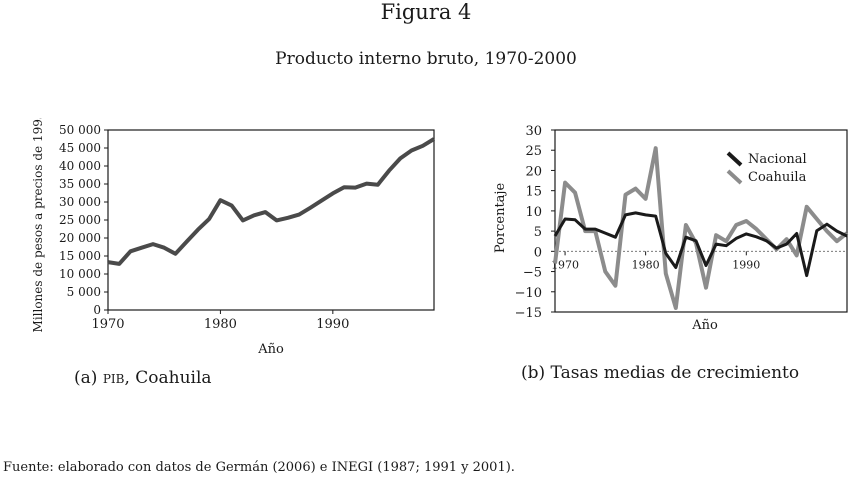 The height and width of the screenshot is (483, 852). Describe the element at coordinates (660, 373) in the screenshot. I see `caption-growth-rates: (b) Tasas medias de crecimiento` at that location.